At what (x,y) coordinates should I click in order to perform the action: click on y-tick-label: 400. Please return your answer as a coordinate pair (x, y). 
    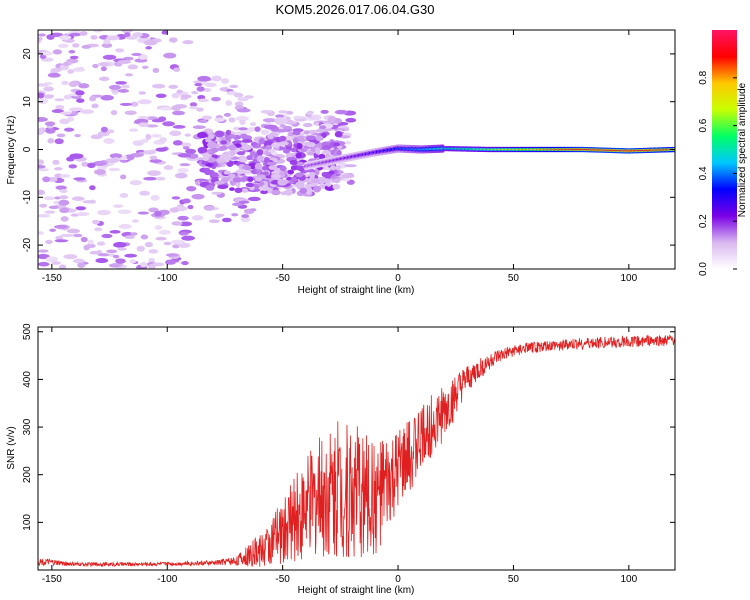
    Looking at the image, I should click on (27, 379).